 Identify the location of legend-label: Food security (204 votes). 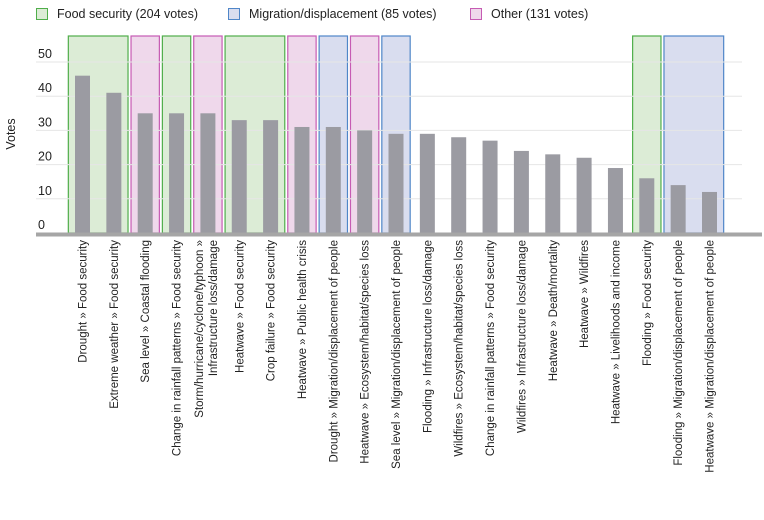
(128, 14).